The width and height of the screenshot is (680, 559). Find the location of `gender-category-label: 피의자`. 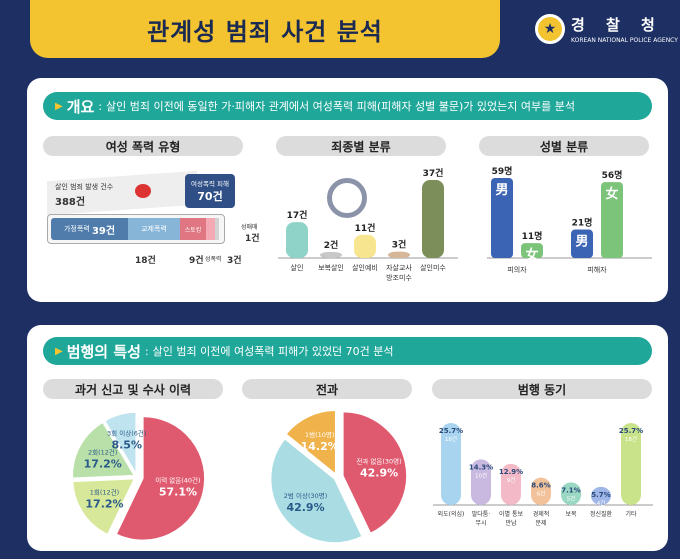

gender-category-label: 피의자 is located at coordinates (517, 269).